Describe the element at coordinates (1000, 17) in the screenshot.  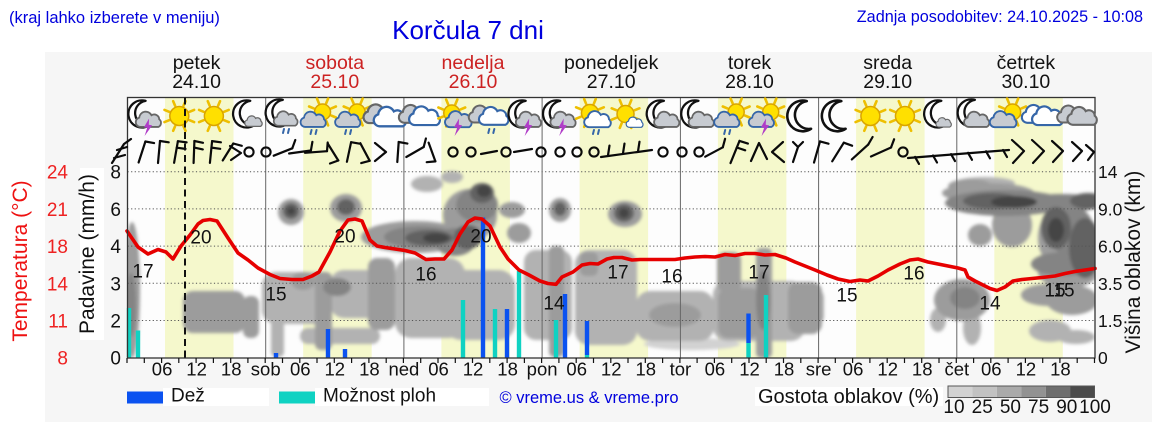
I see `svg-text:Zadnja posodobitev: 24.10.2025: Zadnja posodobitev: 24.10.2025 - 10:08` at that location.